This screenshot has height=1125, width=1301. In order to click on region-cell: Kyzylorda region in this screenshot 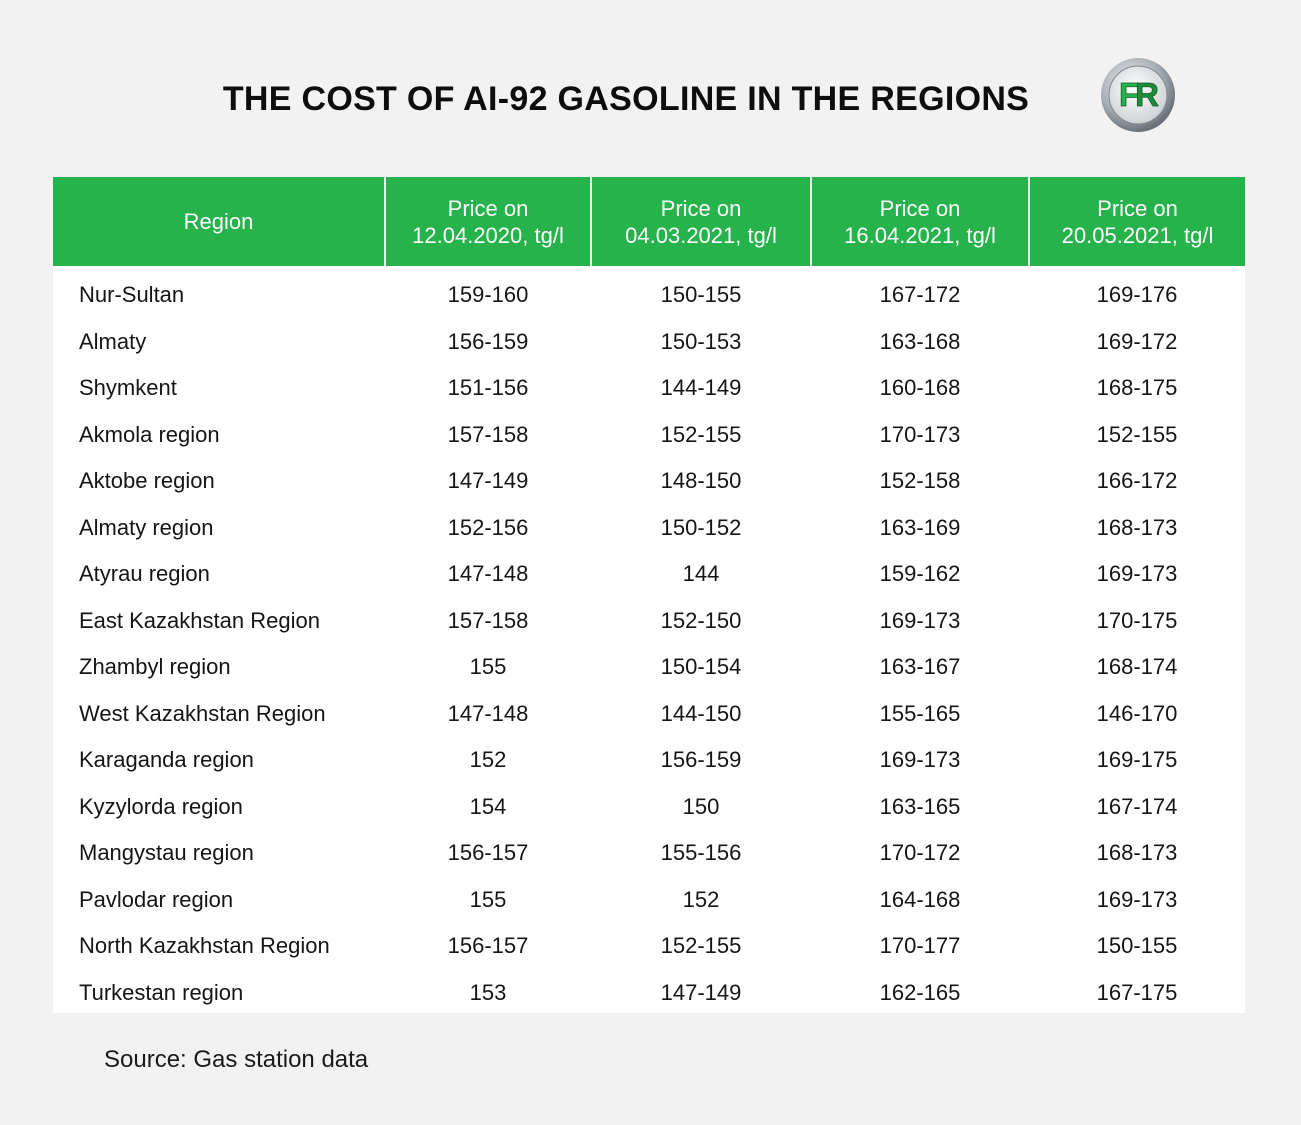, I will do `click(161, 806)`.